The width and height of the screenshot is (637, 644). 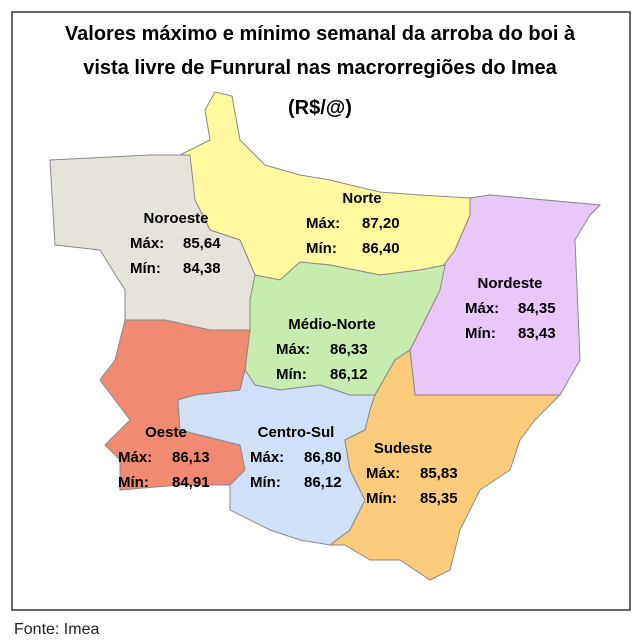 I want to click on min-value: 84,91, so click(x=191, y=482).